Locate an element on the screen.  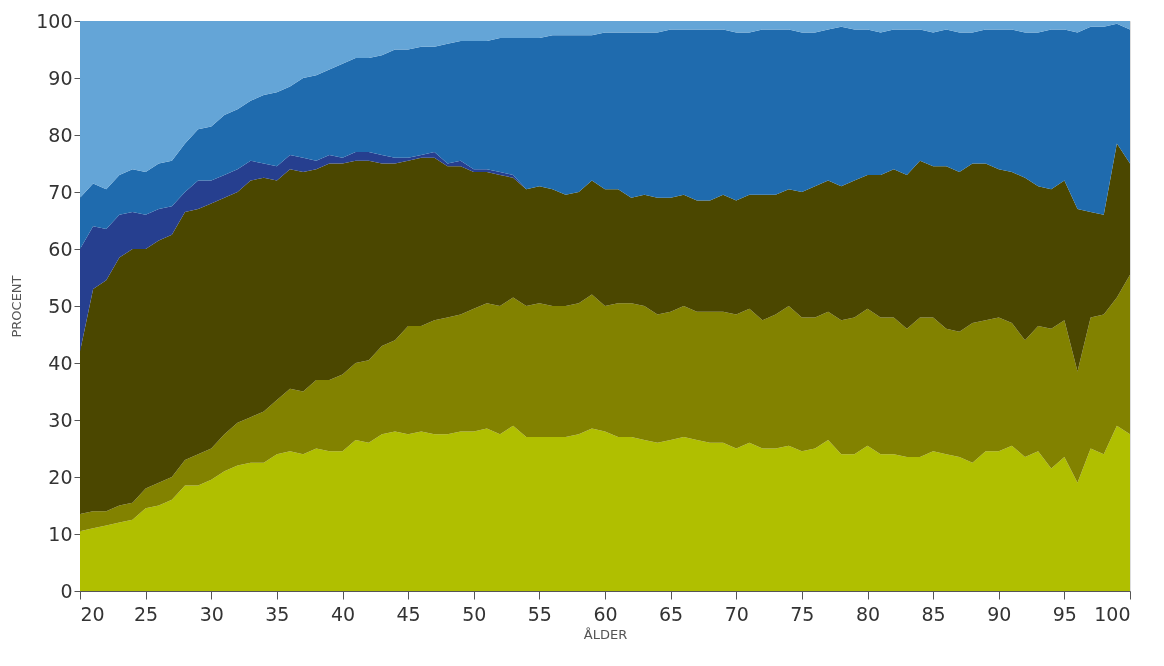
y-tick-label: 40 is located at coordinates (60, 362).